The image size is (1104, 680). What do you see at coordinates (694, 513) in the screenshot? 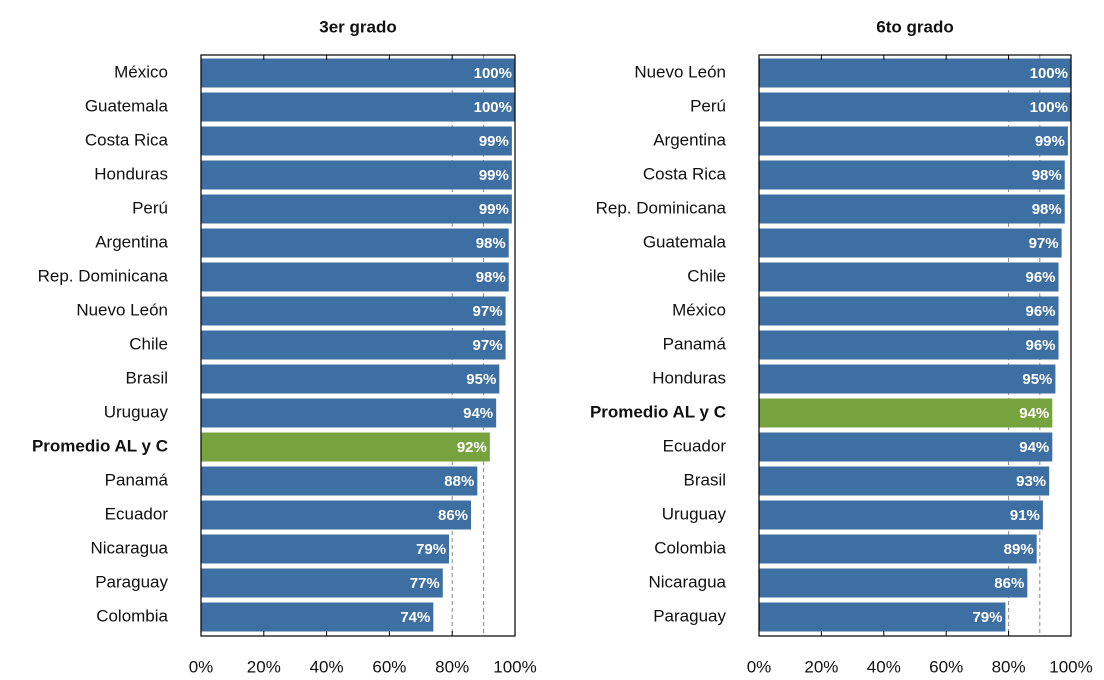
I see `category-label: Uruguay` at bounding box center [694, 513].